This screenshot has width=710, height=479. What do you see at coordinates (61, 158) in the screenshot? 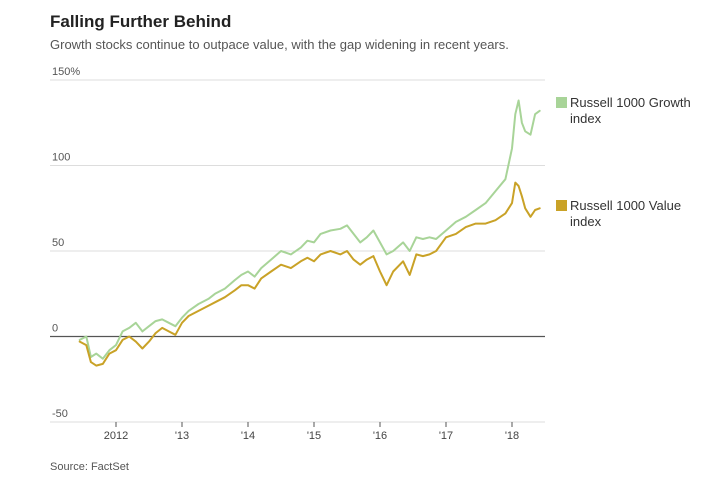
I see `y-tick-label: 100` at bounding box center [61, 158].